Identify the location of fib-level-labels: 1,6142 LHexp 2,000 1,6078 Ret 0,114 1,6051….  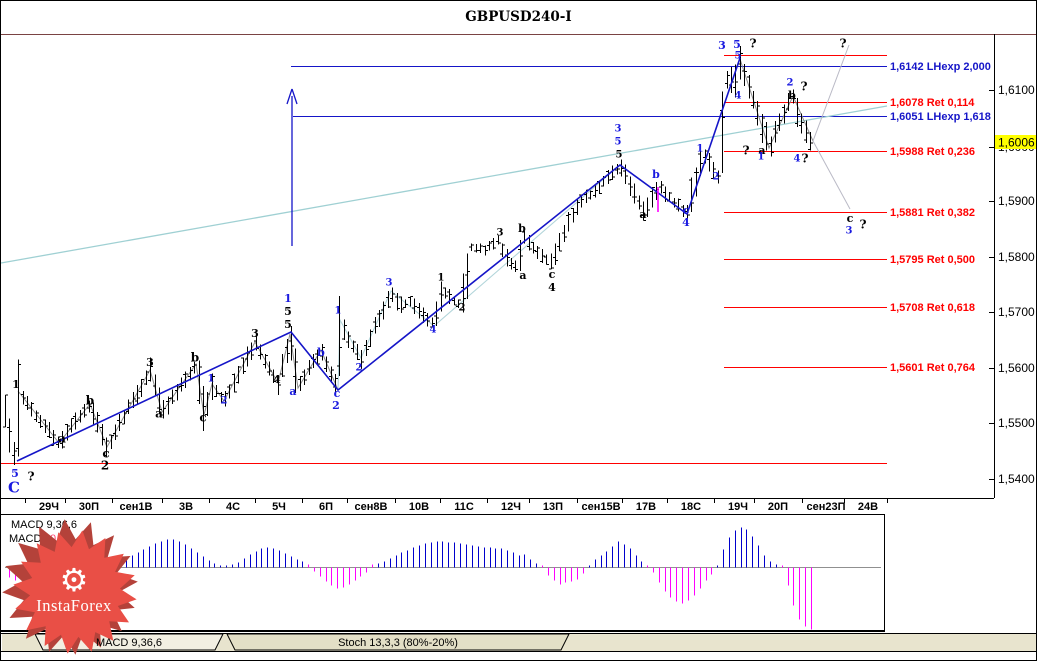
(940, 217).